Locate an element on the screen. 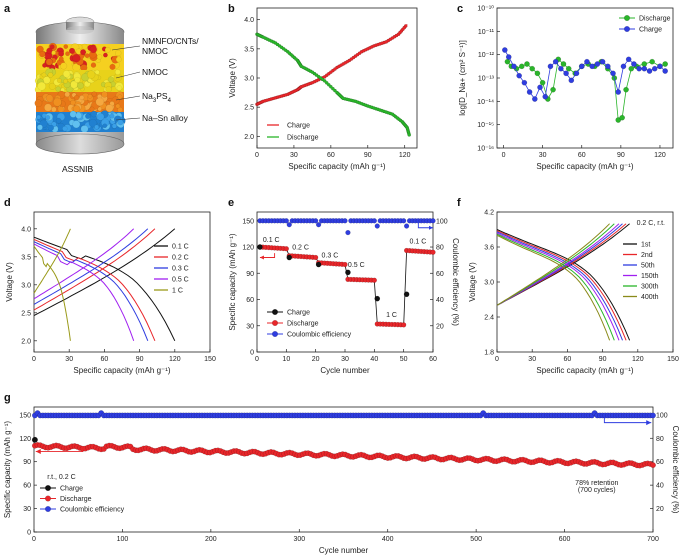 This screenshot has height=557, width=685. series-2nd-discharge is located at coordinates (561, 285).